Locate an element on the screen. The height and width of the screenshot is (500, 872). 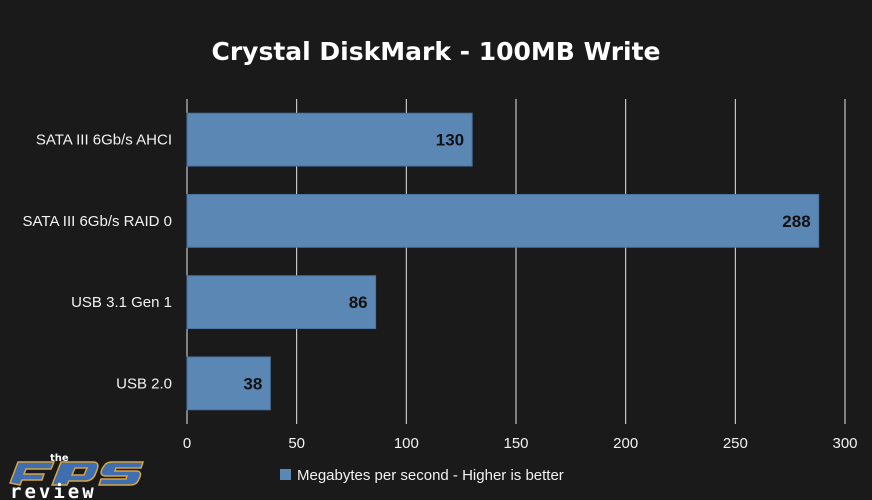
logo-the-text: the is located at coordinates (59, 458).